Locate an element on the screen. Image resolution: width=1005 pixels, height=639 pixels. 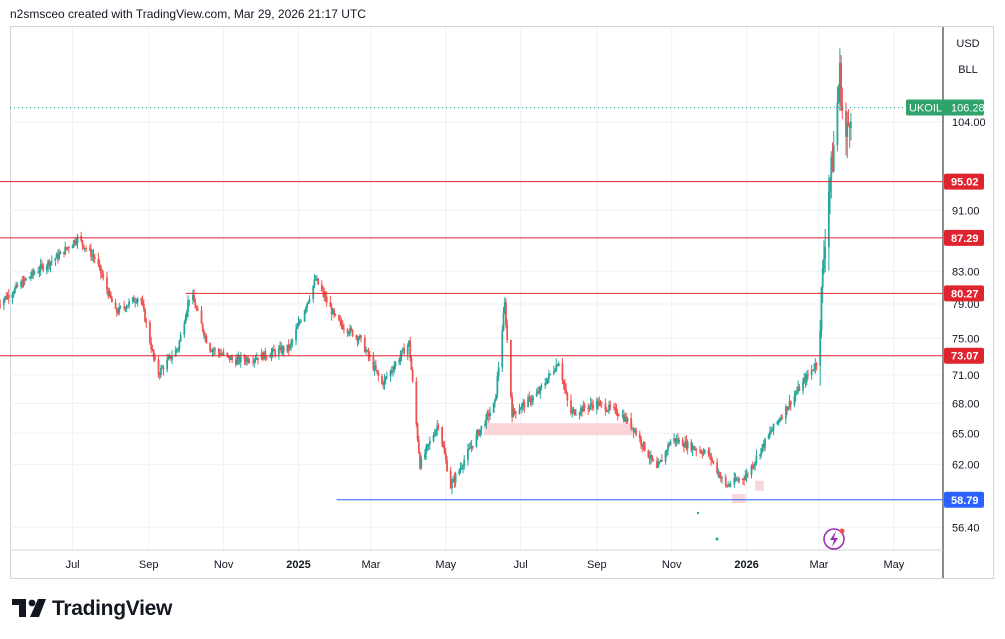
tradingview-logo: TradingView is located at coordinates (92, 609).